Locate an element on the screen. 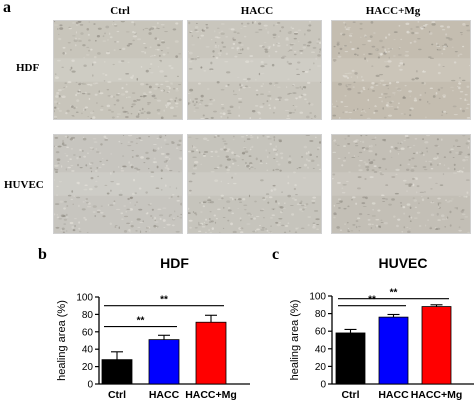 This screenshot has height=419, width=474. huvec-bar-hacc-mg is located at coordinates (436, 345).